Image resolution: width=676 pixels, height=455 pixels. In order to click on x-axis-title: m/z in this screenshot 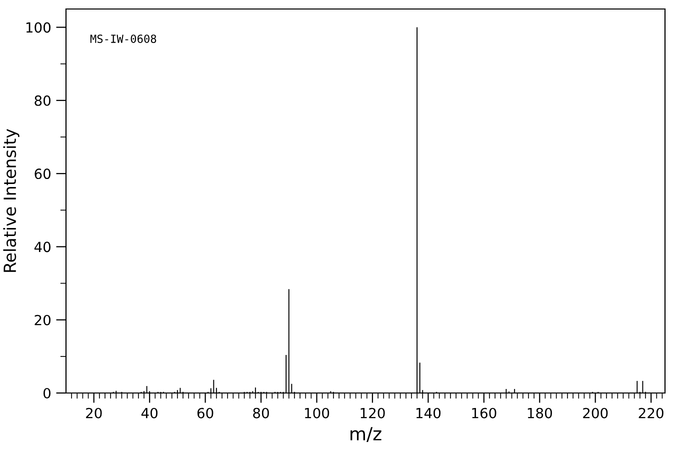, I will do `click(366, 434)`.